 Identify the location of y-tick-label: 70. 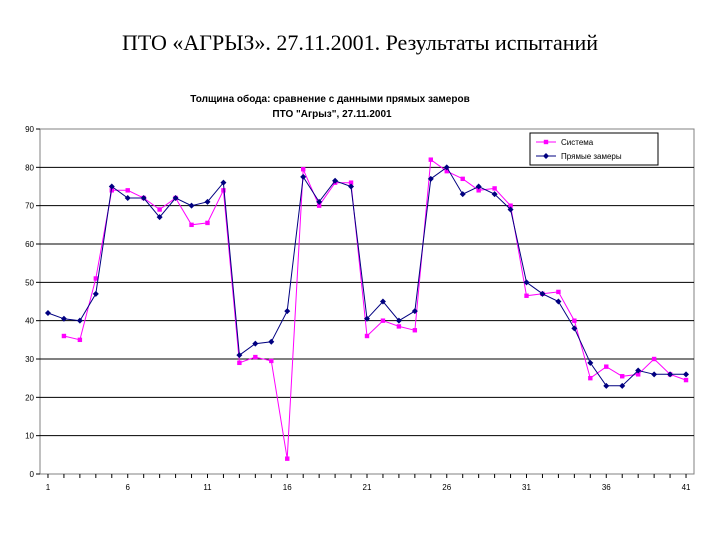
(29, 206).